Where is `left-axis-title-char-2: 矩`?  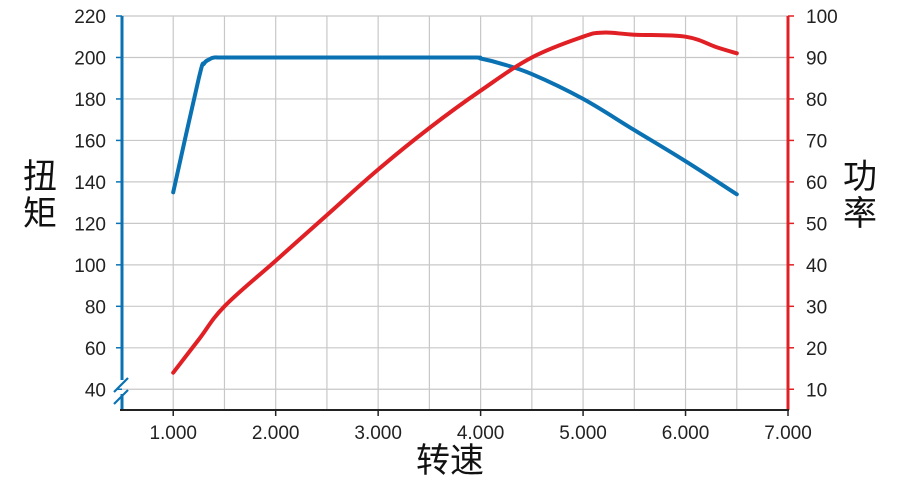 left-axis-title-char-2: 矩 is located at coordinates (40, 214).